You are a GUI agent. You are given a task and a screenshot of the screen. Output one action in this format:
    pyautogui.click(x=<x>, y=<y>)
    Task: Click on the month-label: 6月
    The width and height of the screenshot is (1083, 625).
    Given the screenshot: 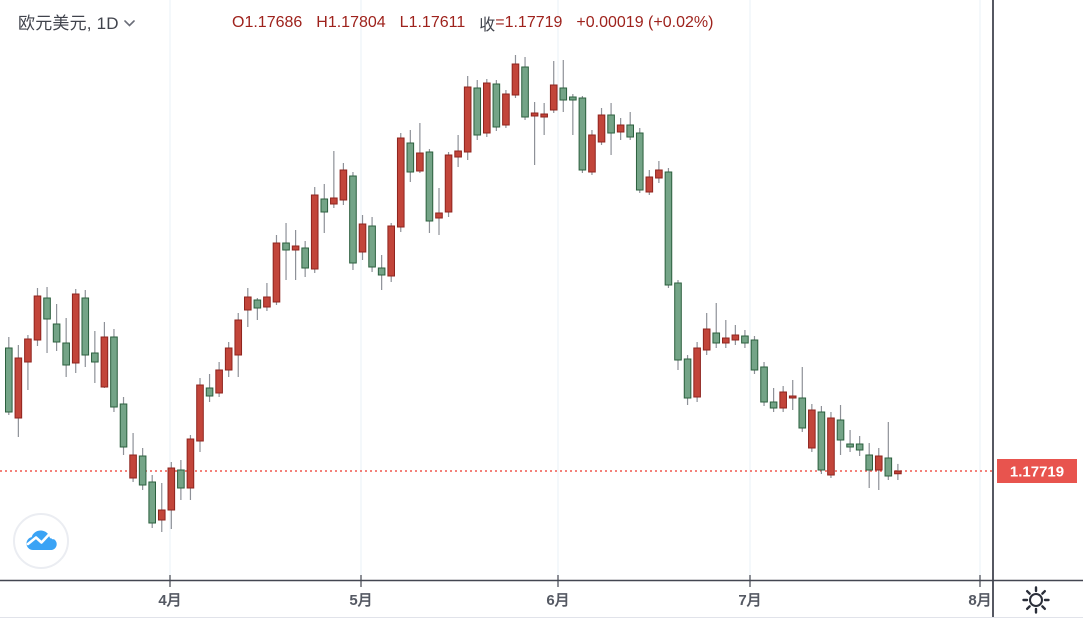 What is the action you would take?
    pyautogui.click(x=558, y=600)
    